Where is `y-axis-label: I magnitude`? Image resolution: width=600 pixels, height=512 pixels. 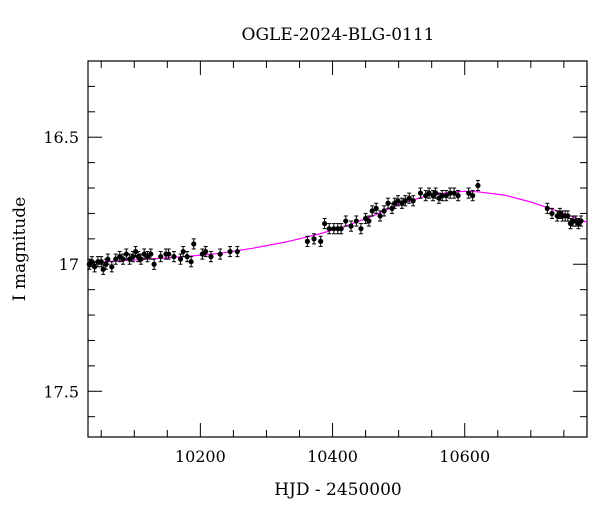
y-axis-label: I magnitude is located at coordinates (20, 249).